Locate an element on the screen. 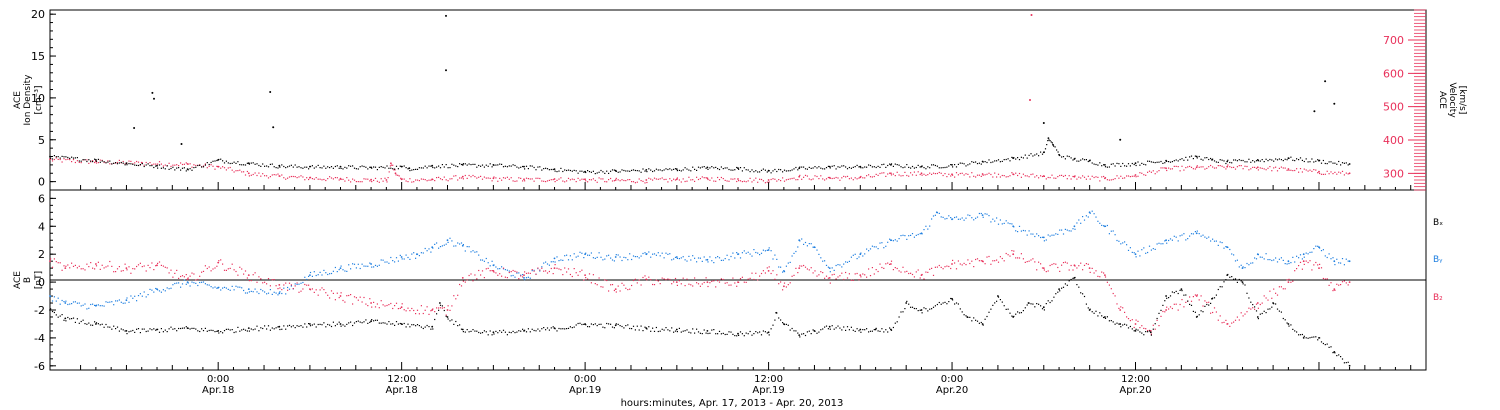 Image resolution: width=1500 pixels, height=410 pixels. by-point-point is located at coordinates (1196, 233).